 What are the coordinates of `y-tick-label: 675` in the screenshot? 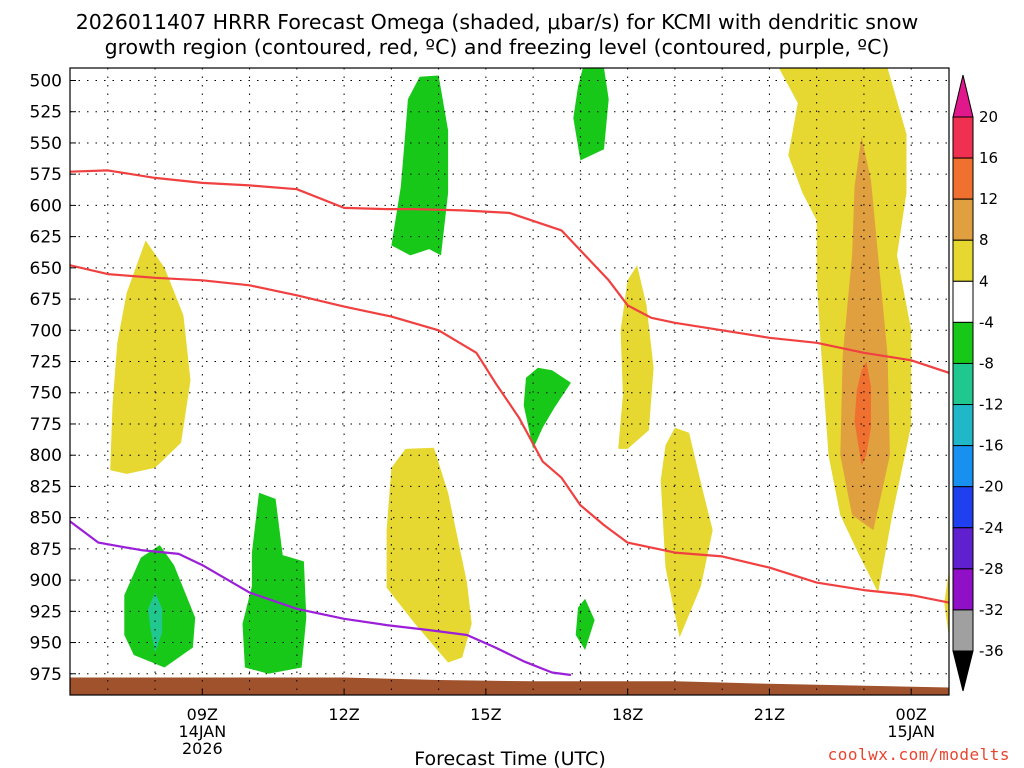 It's located at (46, 300).